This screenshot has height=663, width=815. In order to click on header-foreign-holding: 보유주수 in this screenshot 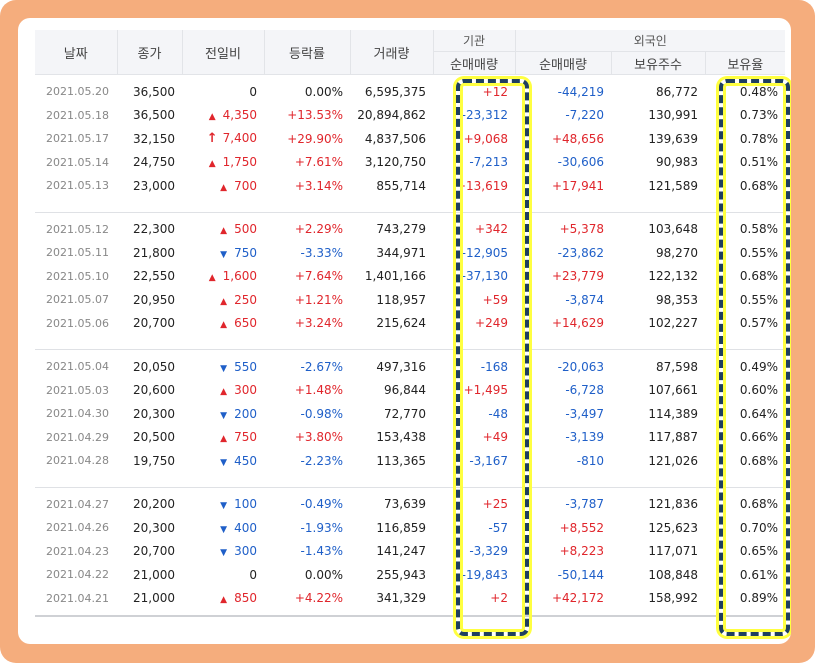, I will do `click(658, 63)`.